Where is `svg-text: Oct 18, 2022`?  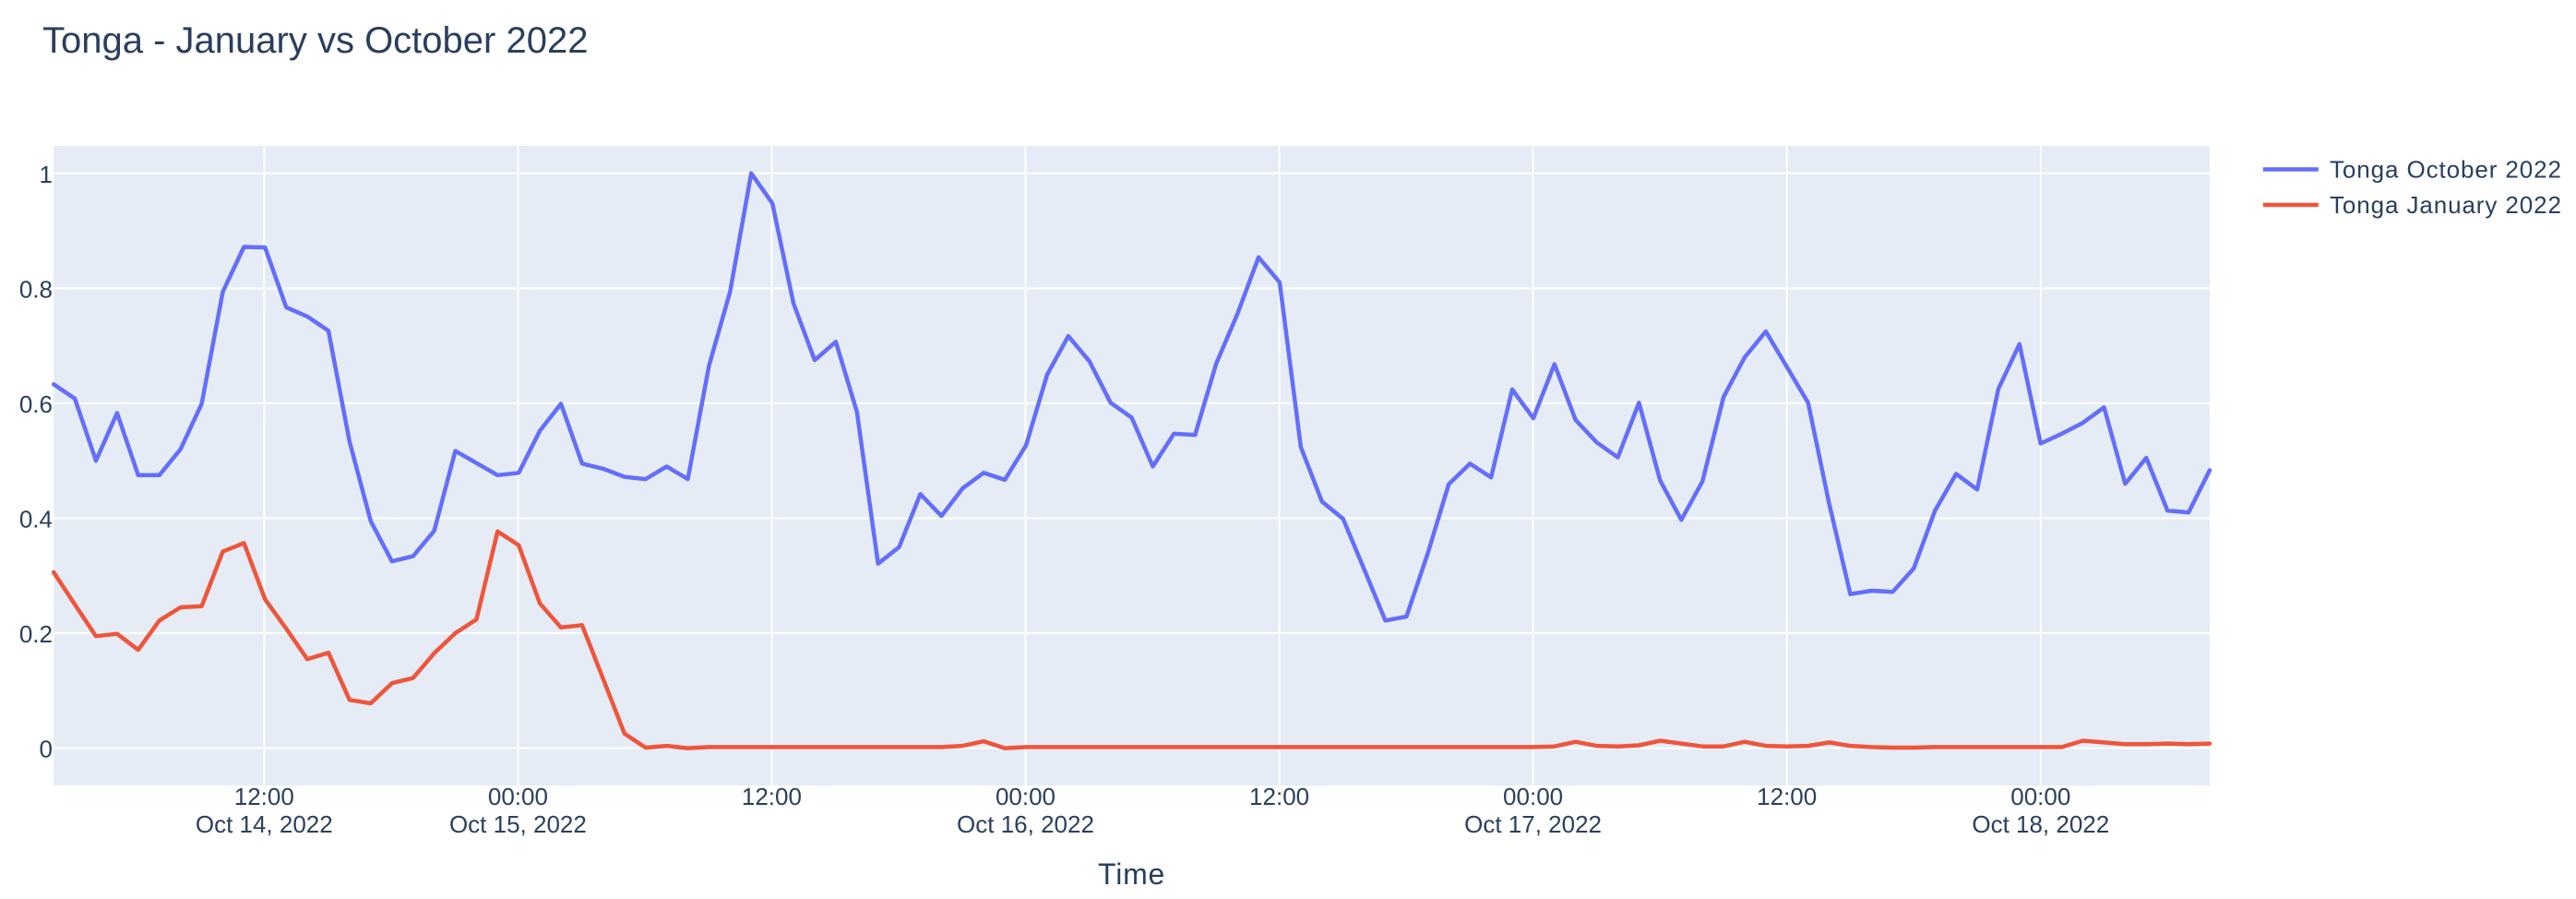 svg-text: Oct 18, 2022 is located at coordinates (2040, 824).